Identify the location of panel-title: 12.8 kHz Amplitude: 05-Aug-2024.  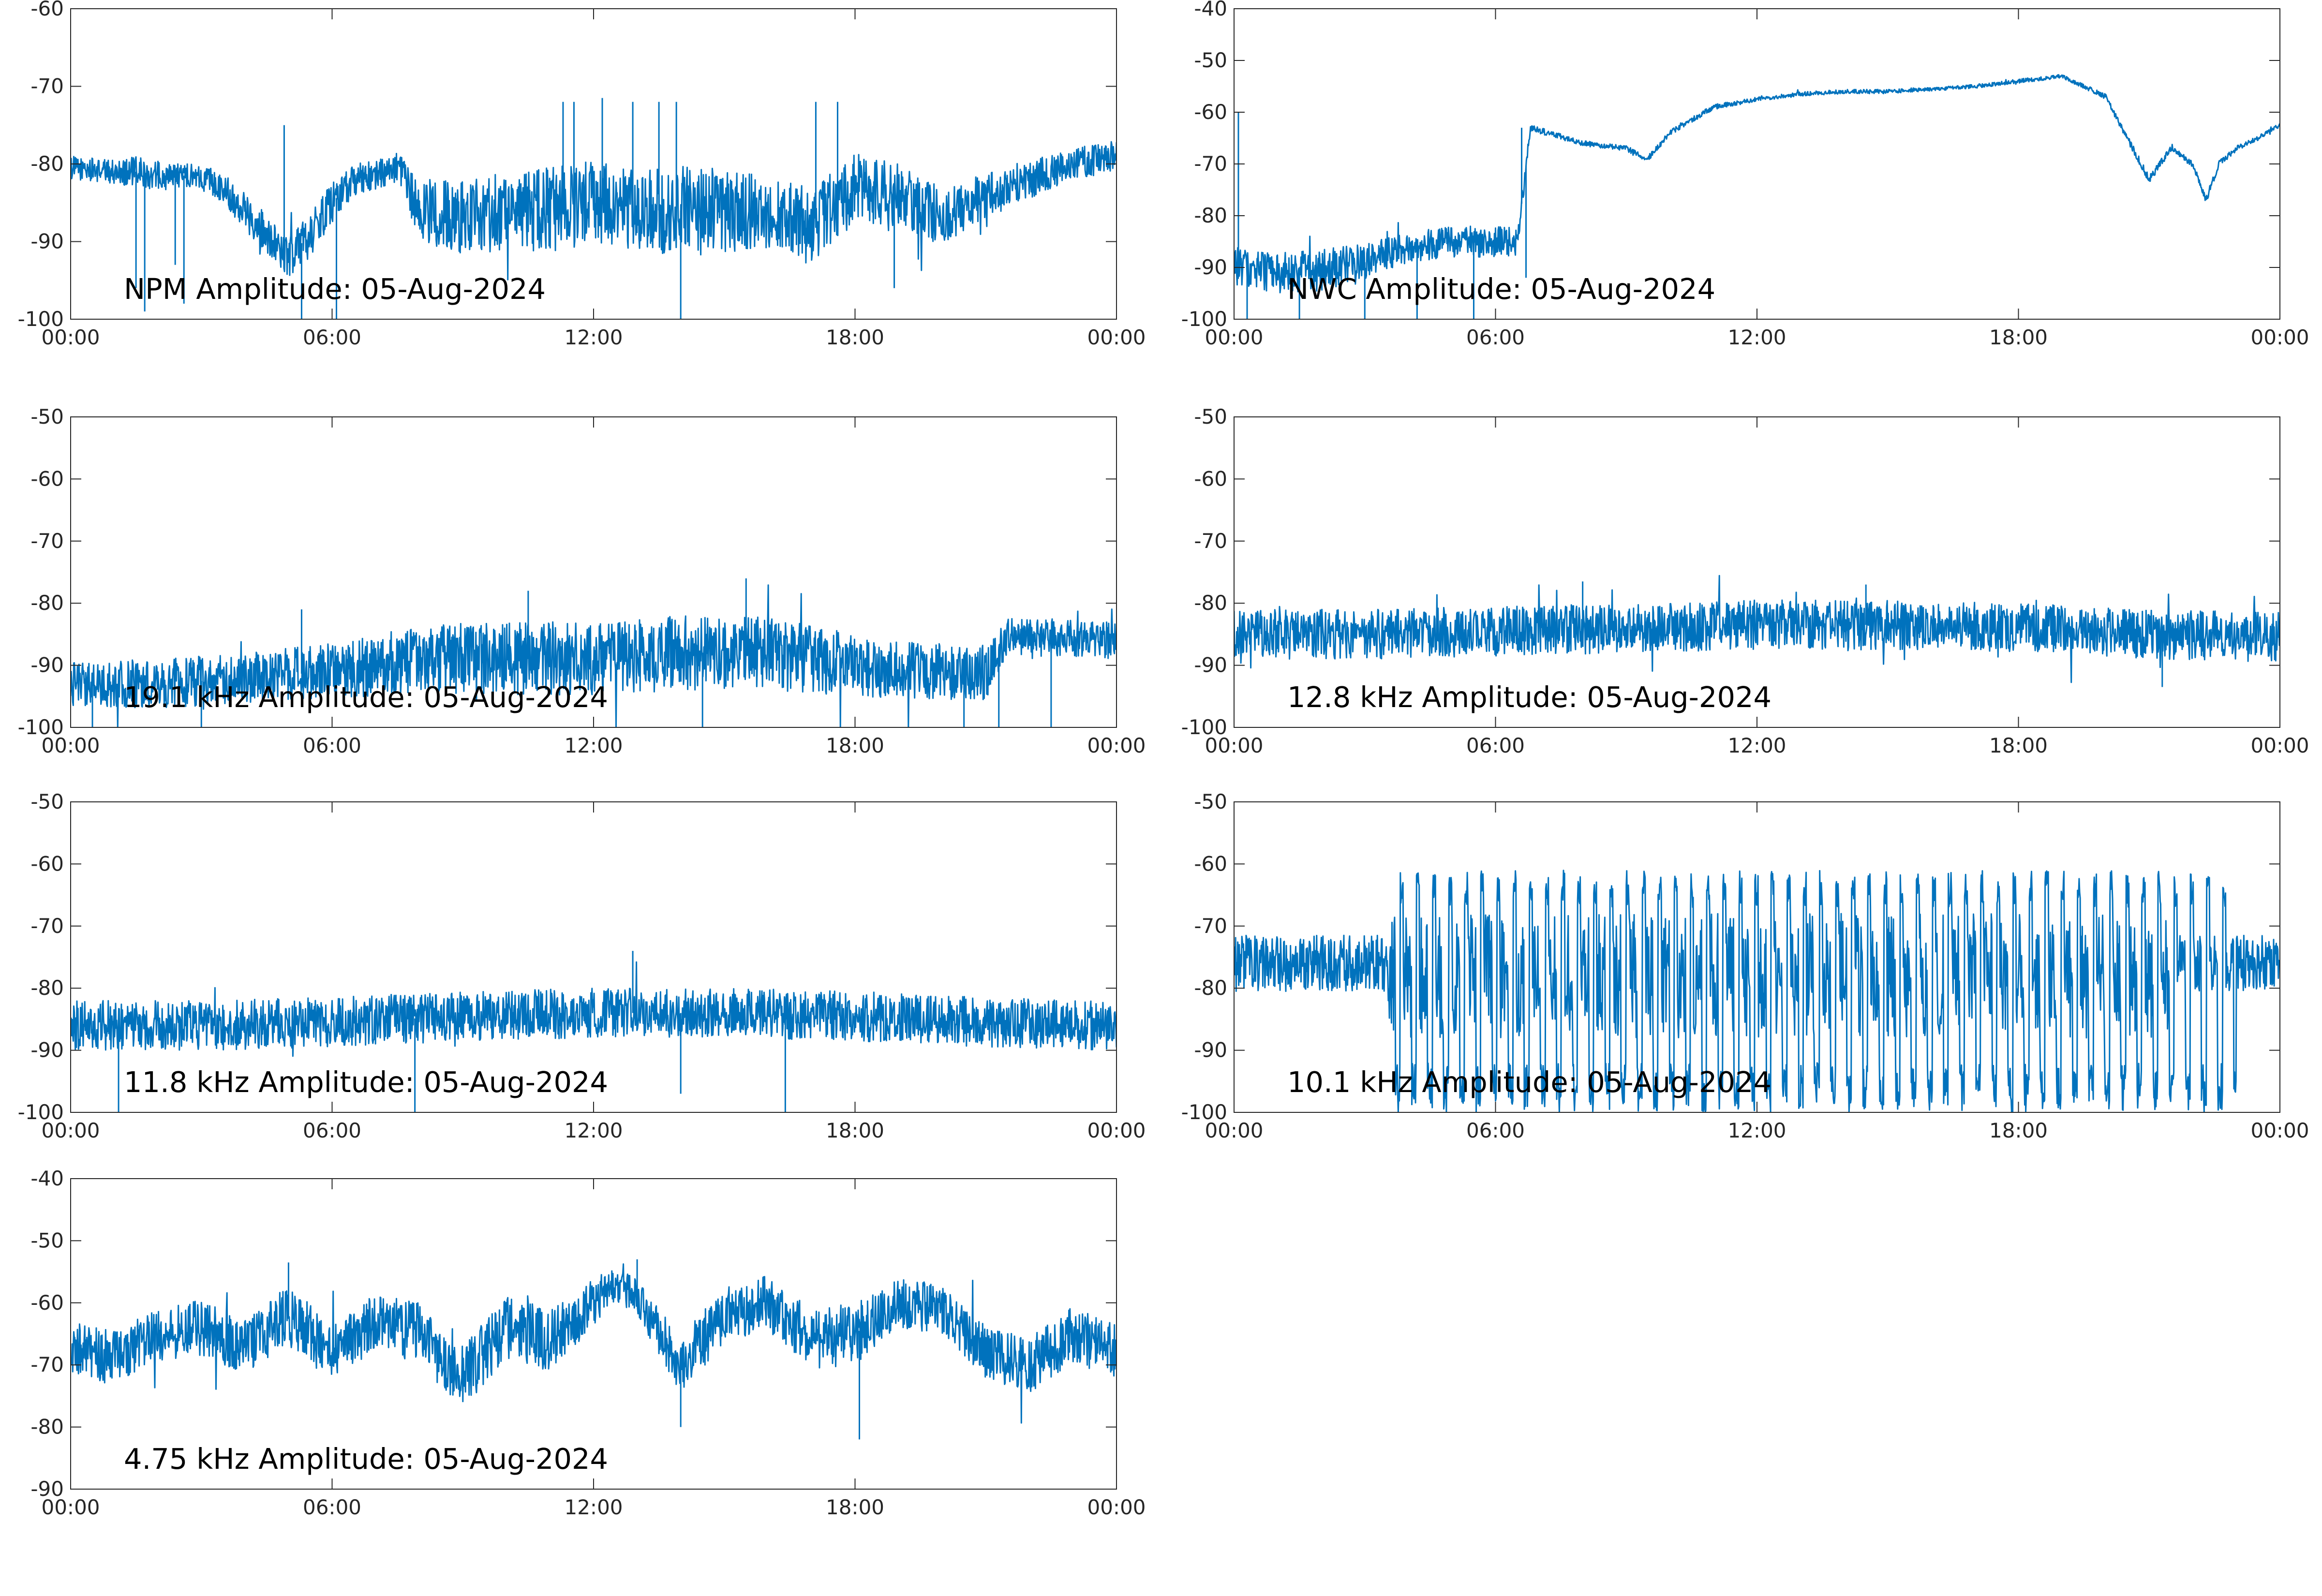
(1529, 697).